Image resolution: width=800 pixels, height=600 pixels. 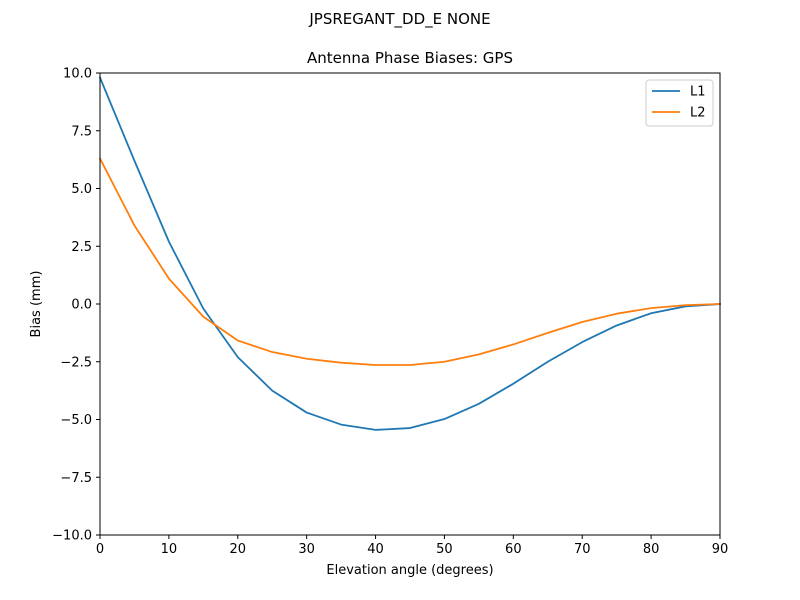 I want to click on y-axis-label: Bias (mm), so click(x=36, y=304).